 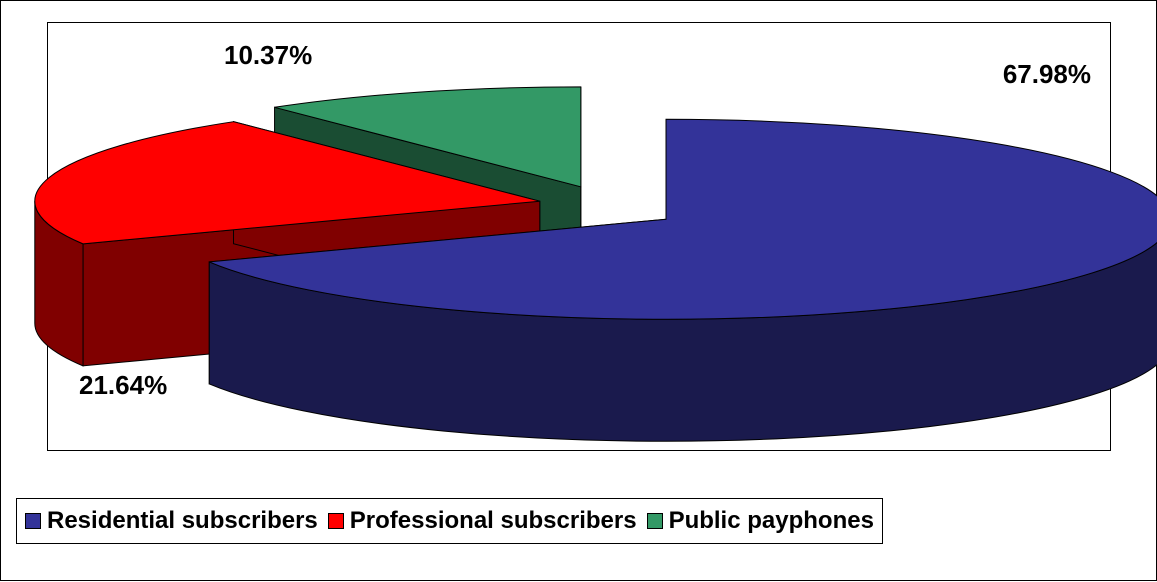 I want to click on legend-label-professional: Professional subscribers, so click(x=493, y=520).